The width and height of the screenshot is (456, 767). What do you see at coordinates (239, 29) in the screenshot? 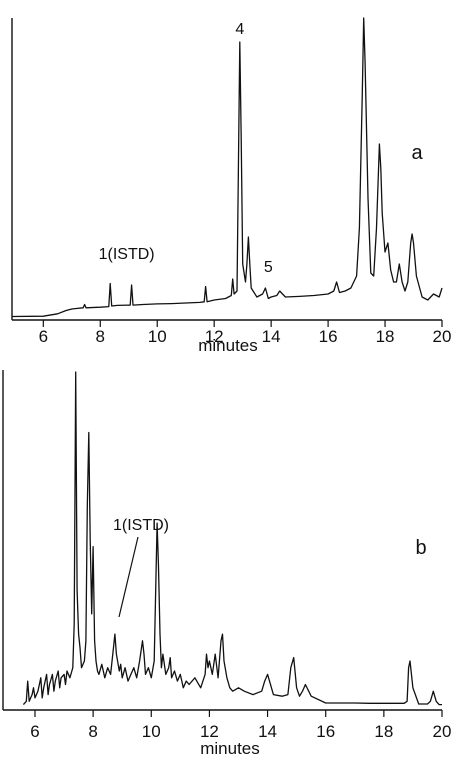
I see `peak-label: 4` at bounding box center [239, 29].